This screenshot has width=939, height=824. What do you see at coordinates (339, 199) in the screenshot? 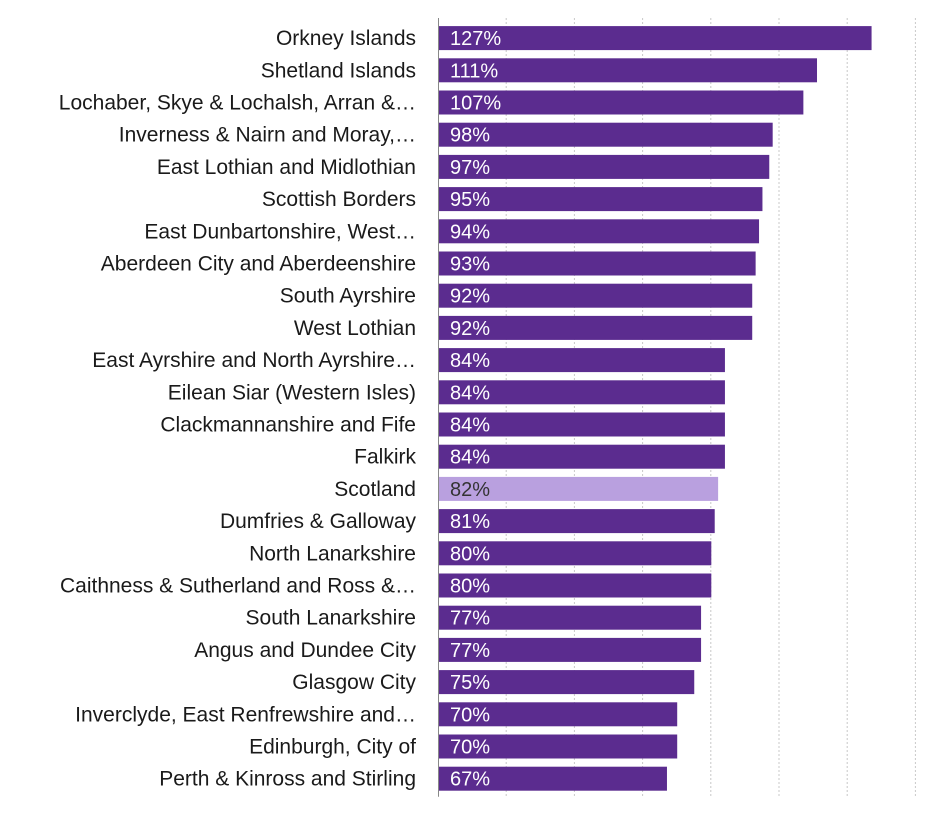
I see `category-label: Scottish Borders` at bounding box center [339, 199].